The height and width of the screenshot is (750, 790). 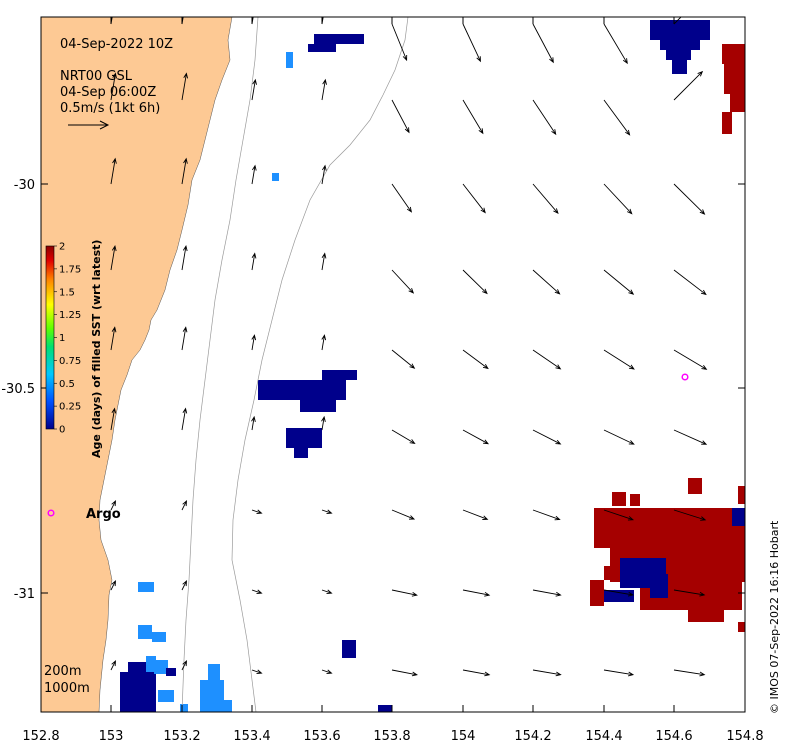 I want to click on colorbar-tick-label: 2, so click(x=62, y=247).